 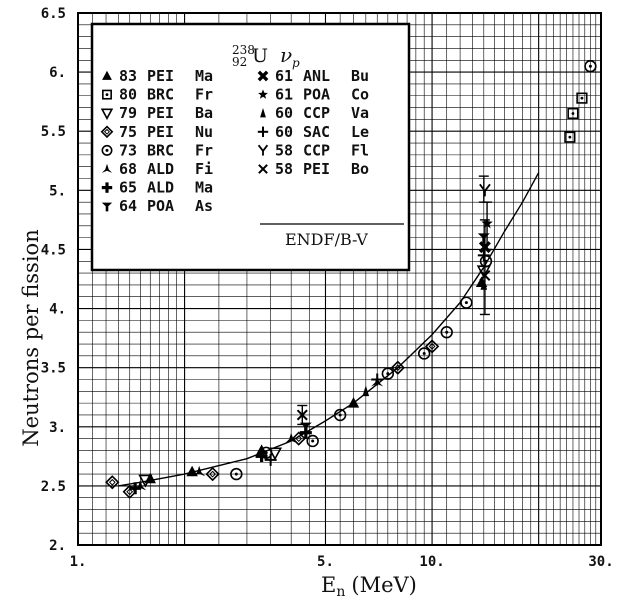 What do you see at coordinates (160, 188) in the screenshot?
I see `legend-lab: ALD` at bounding box center [160, 188].